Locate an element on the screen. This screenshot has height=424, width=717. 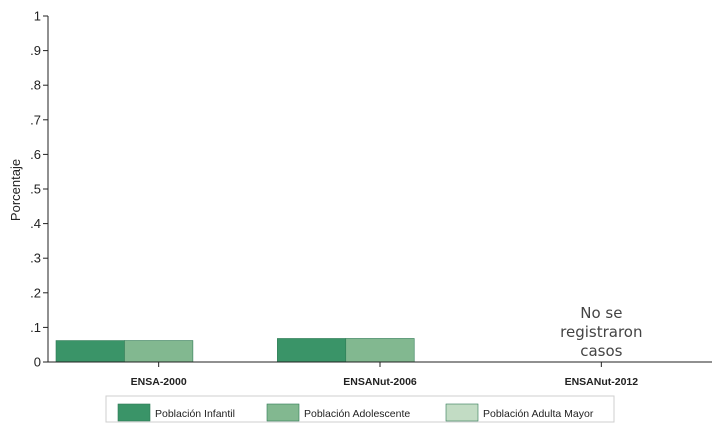
y-tick-label: .5 is located at coordinates (35, 189).